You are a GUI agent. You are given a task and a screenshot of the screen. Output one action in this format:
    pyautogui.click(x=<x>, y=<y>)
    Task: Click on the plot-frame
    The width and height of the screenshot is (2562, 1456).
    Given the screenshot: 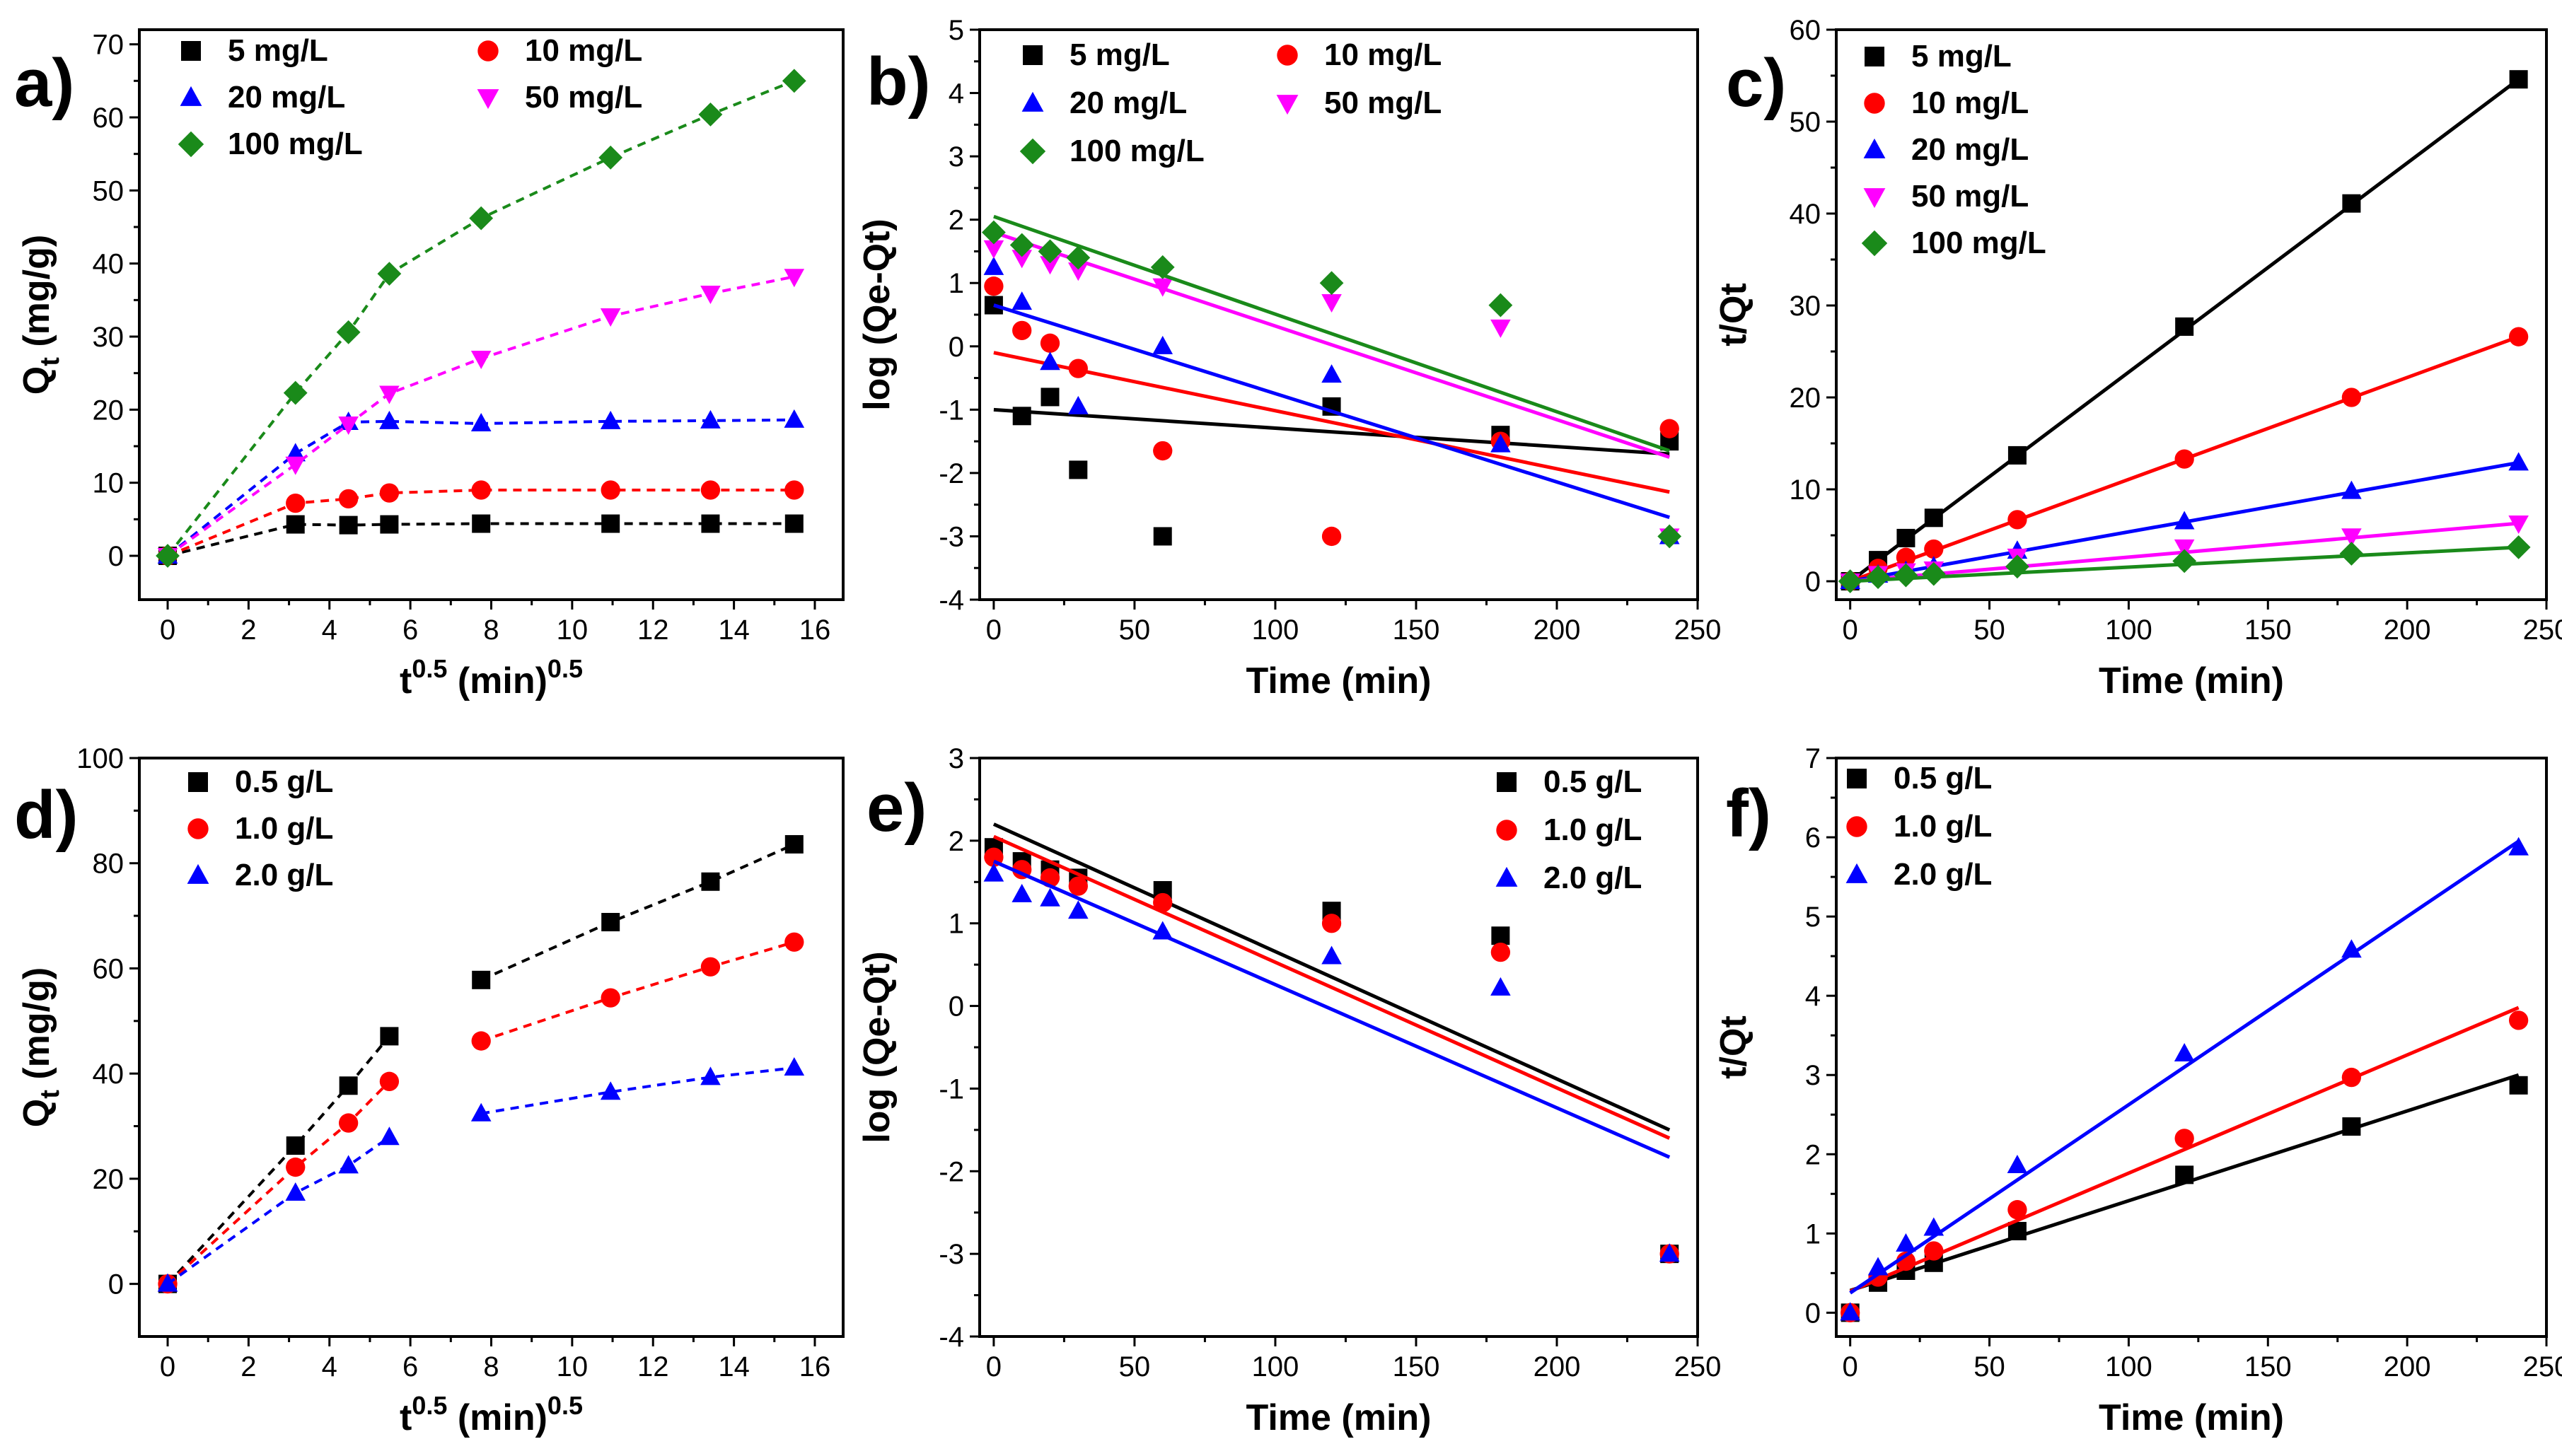 What is the action you would take?
    pyautogui.click(x=2192, y=1048)
    